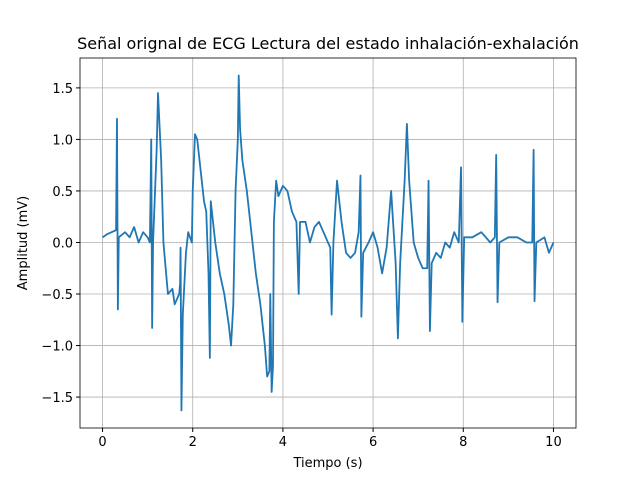 The image size is (640, 484). Describe the element at coordinates (373, 442) in the screenshot. I see `x-tick-label: 6` at that location.